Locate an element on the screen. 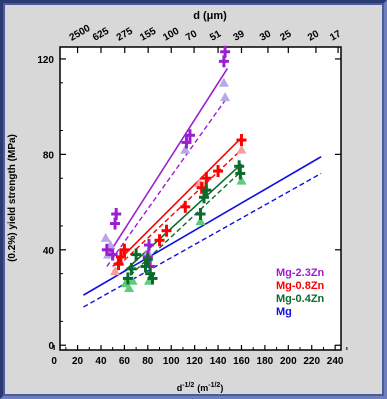 This screenshot has width=387, height=399. legend-entry: Mg-0.4Zn is located at coordinates (300, 299).